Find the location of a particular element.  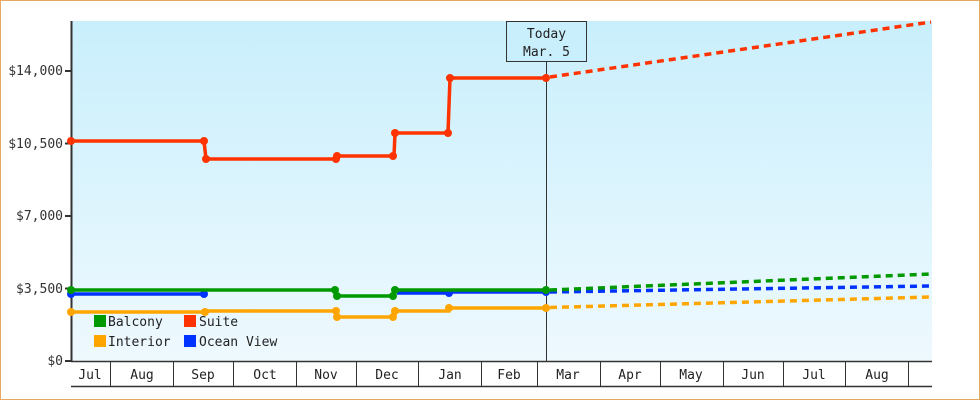

x-label-jul: Jul is located at coordinates (89, 375).